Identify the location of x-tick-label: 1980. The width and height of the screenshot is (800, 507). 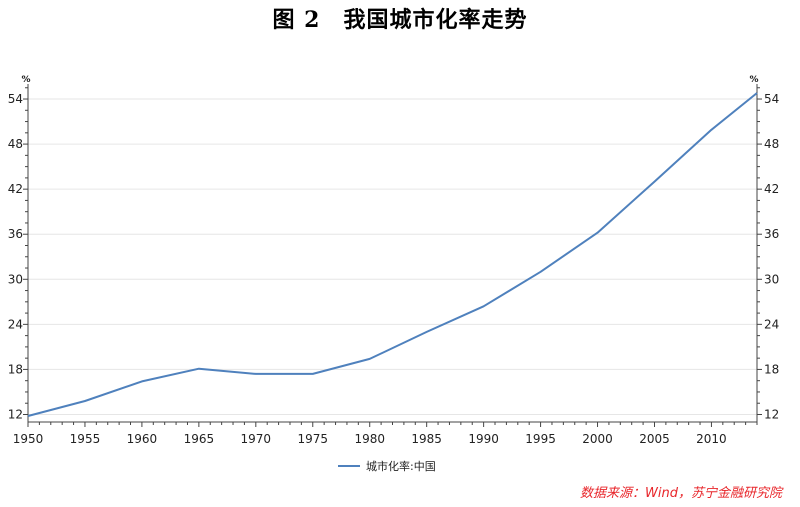
(369, 439).